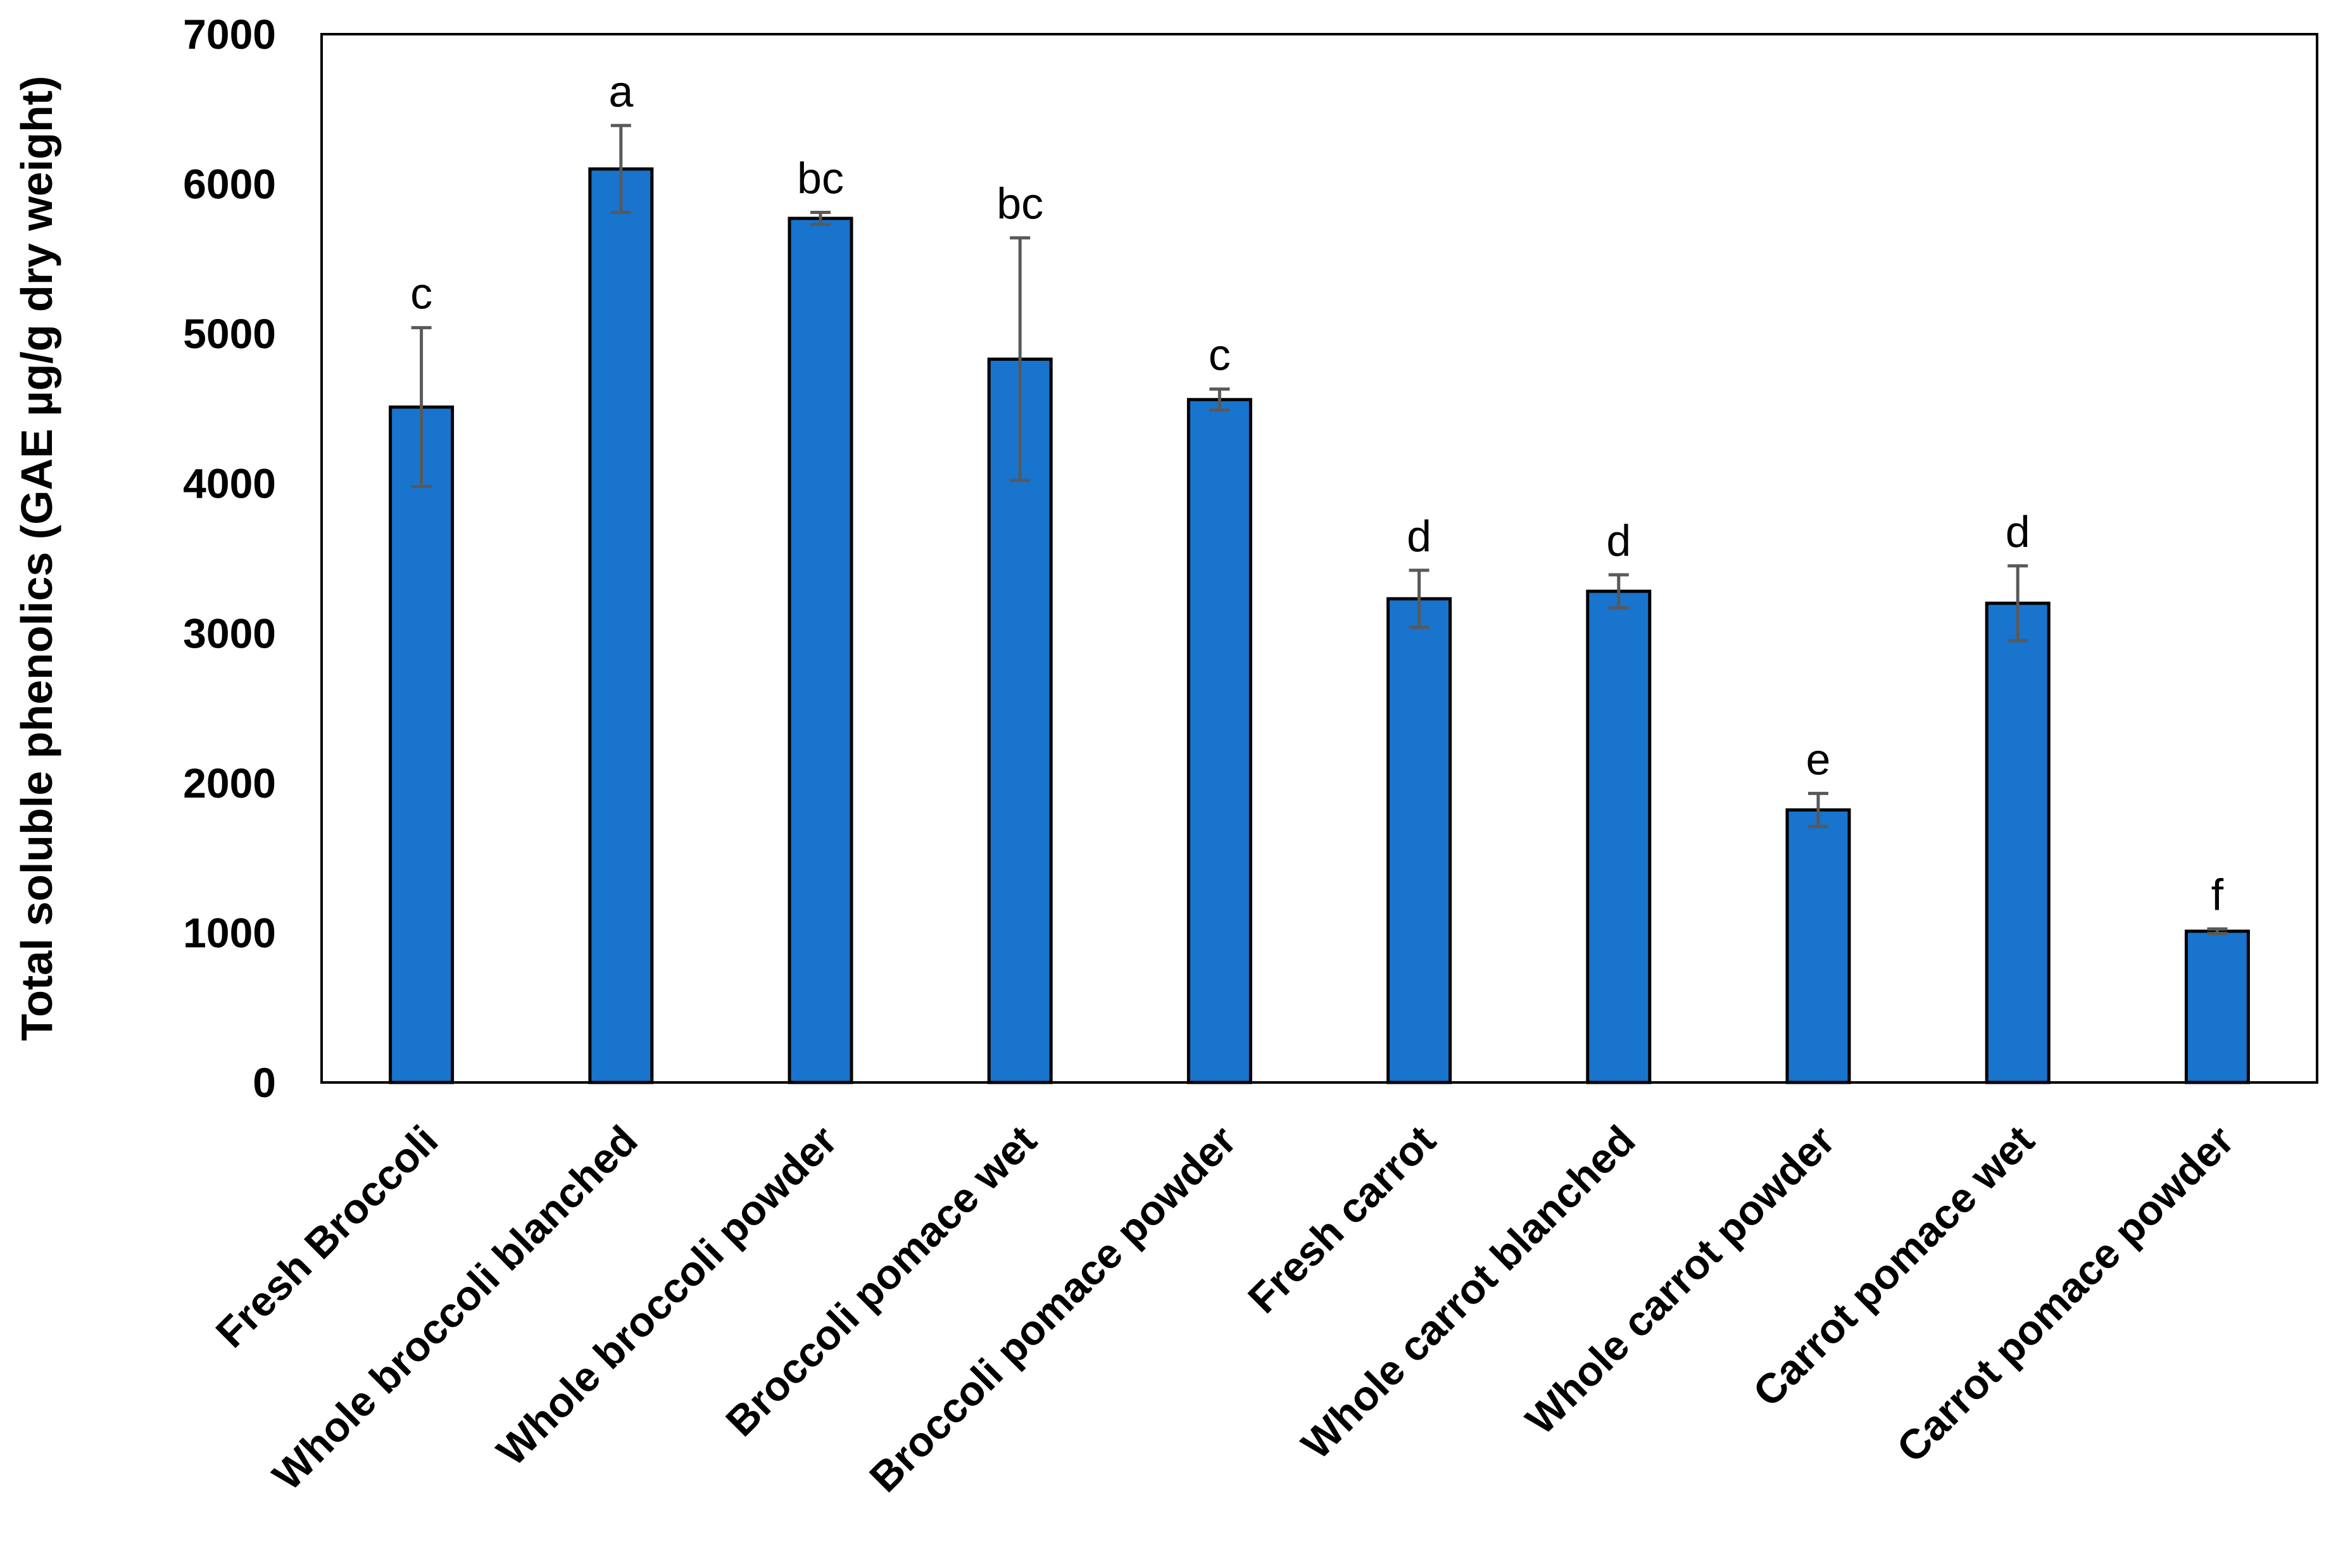  What do you see at coordinates (1052, 1309) in the screenshot?
I see `x-tick-label: Broccoli pomace powder` at bounding box center [1052, 1309].